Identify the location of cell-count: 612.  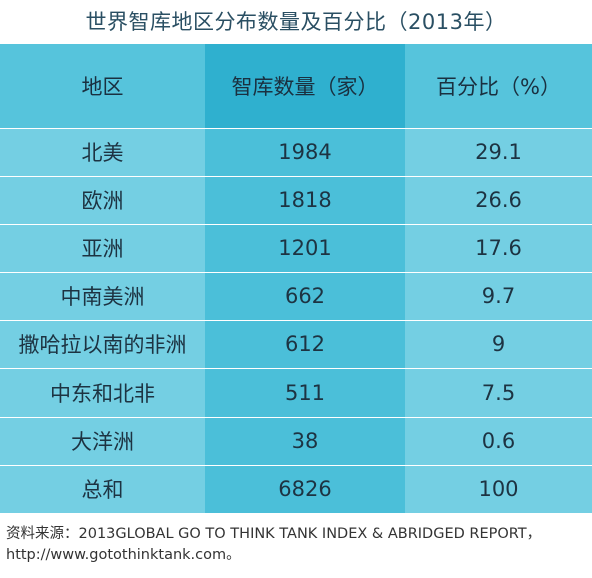
(305, 344).